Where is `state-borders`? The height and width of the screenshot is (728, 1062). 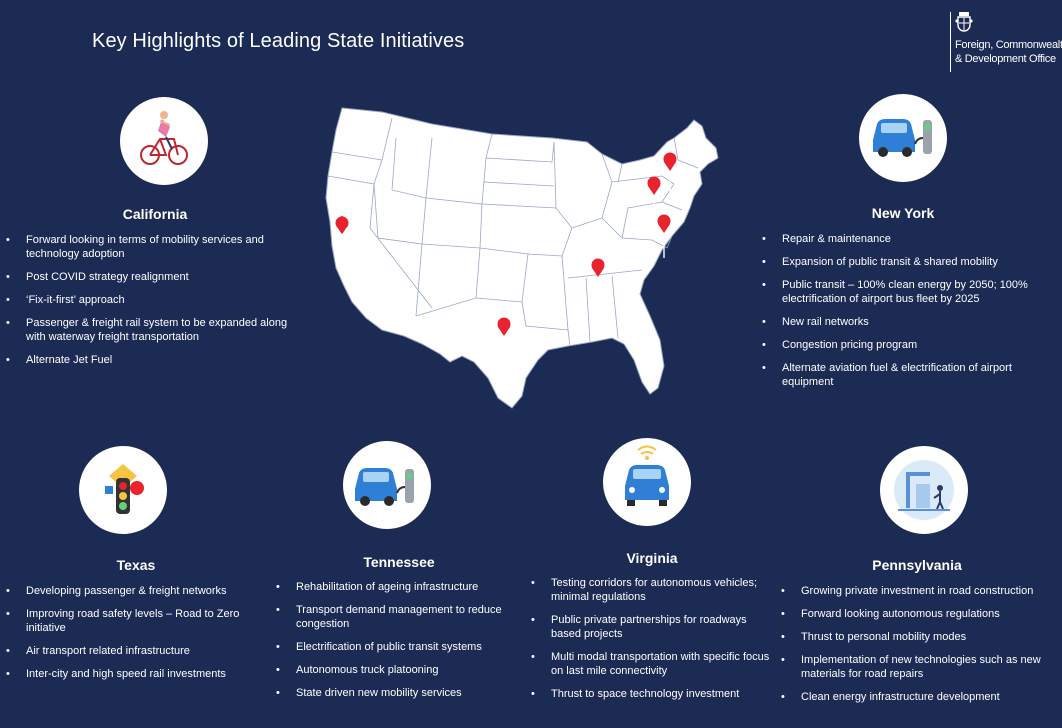
state-borders is located at coordinates (513, 232).